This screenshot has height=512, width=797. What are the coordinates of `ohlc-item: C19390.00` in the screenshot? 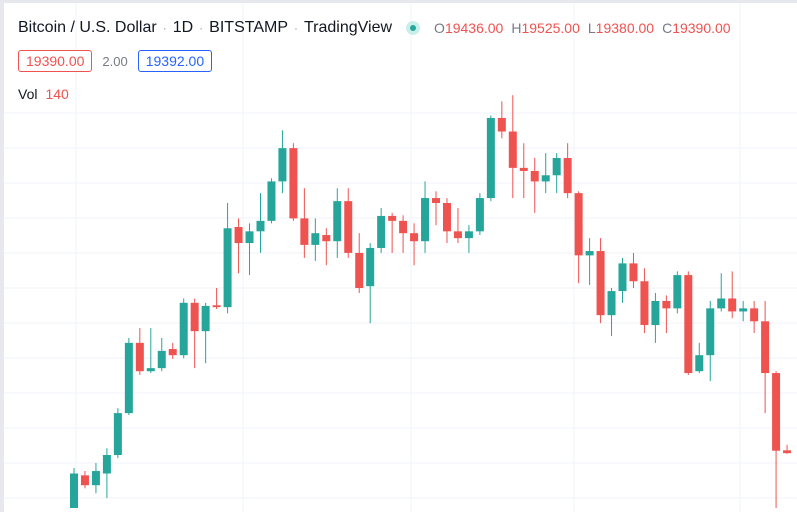 It's located at (696, 28).